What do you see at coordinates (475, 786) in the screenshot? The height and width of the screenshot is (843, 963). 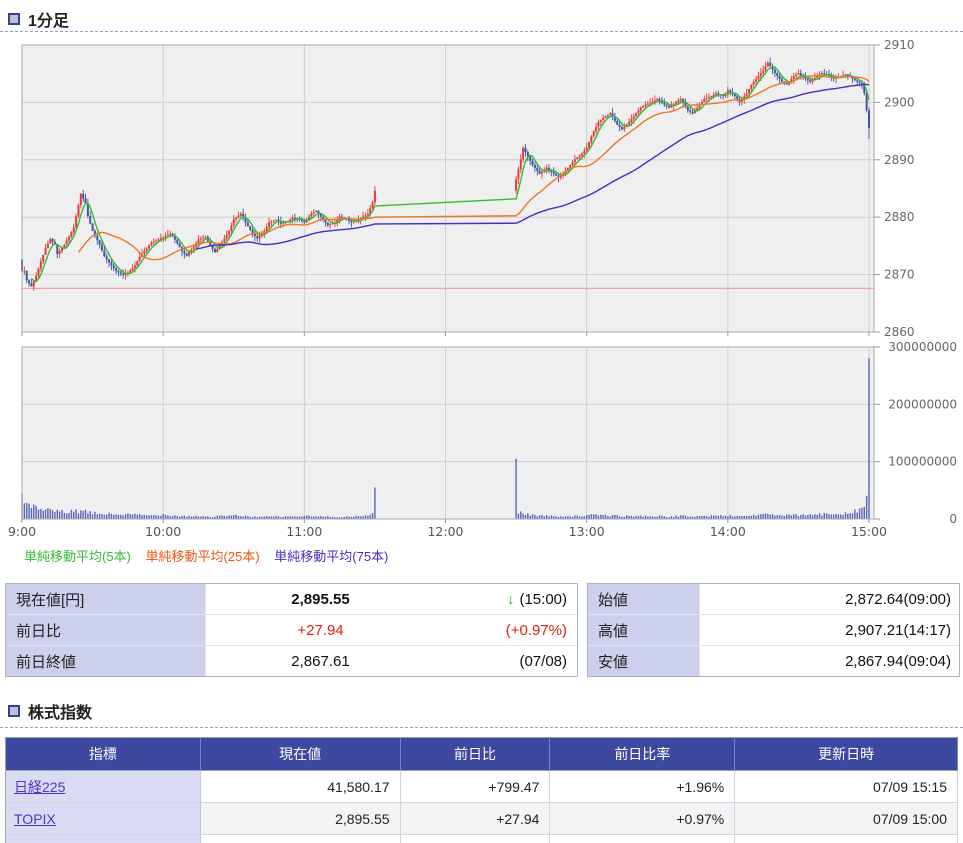 I see `nikkei225-change: +799.47` at bounding box center [475, 786].